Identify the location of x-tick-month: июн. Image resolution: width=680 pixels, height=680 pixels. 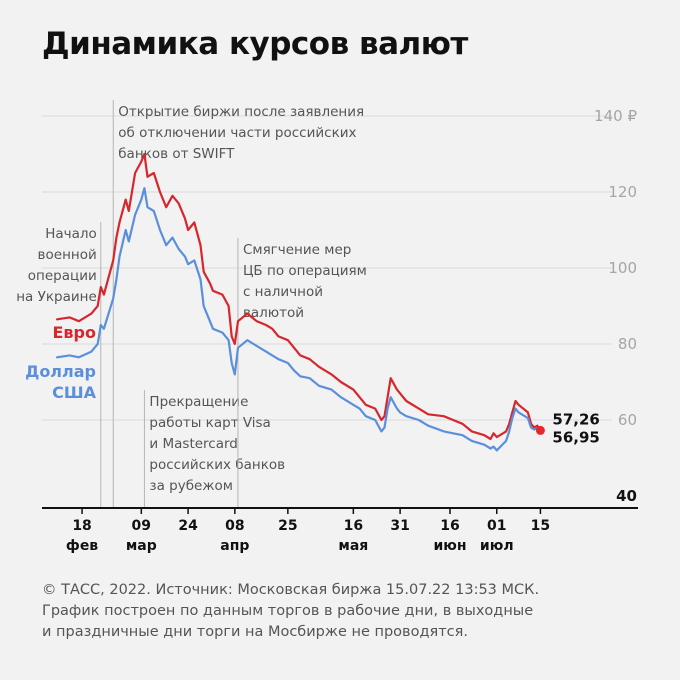
(449, 546).